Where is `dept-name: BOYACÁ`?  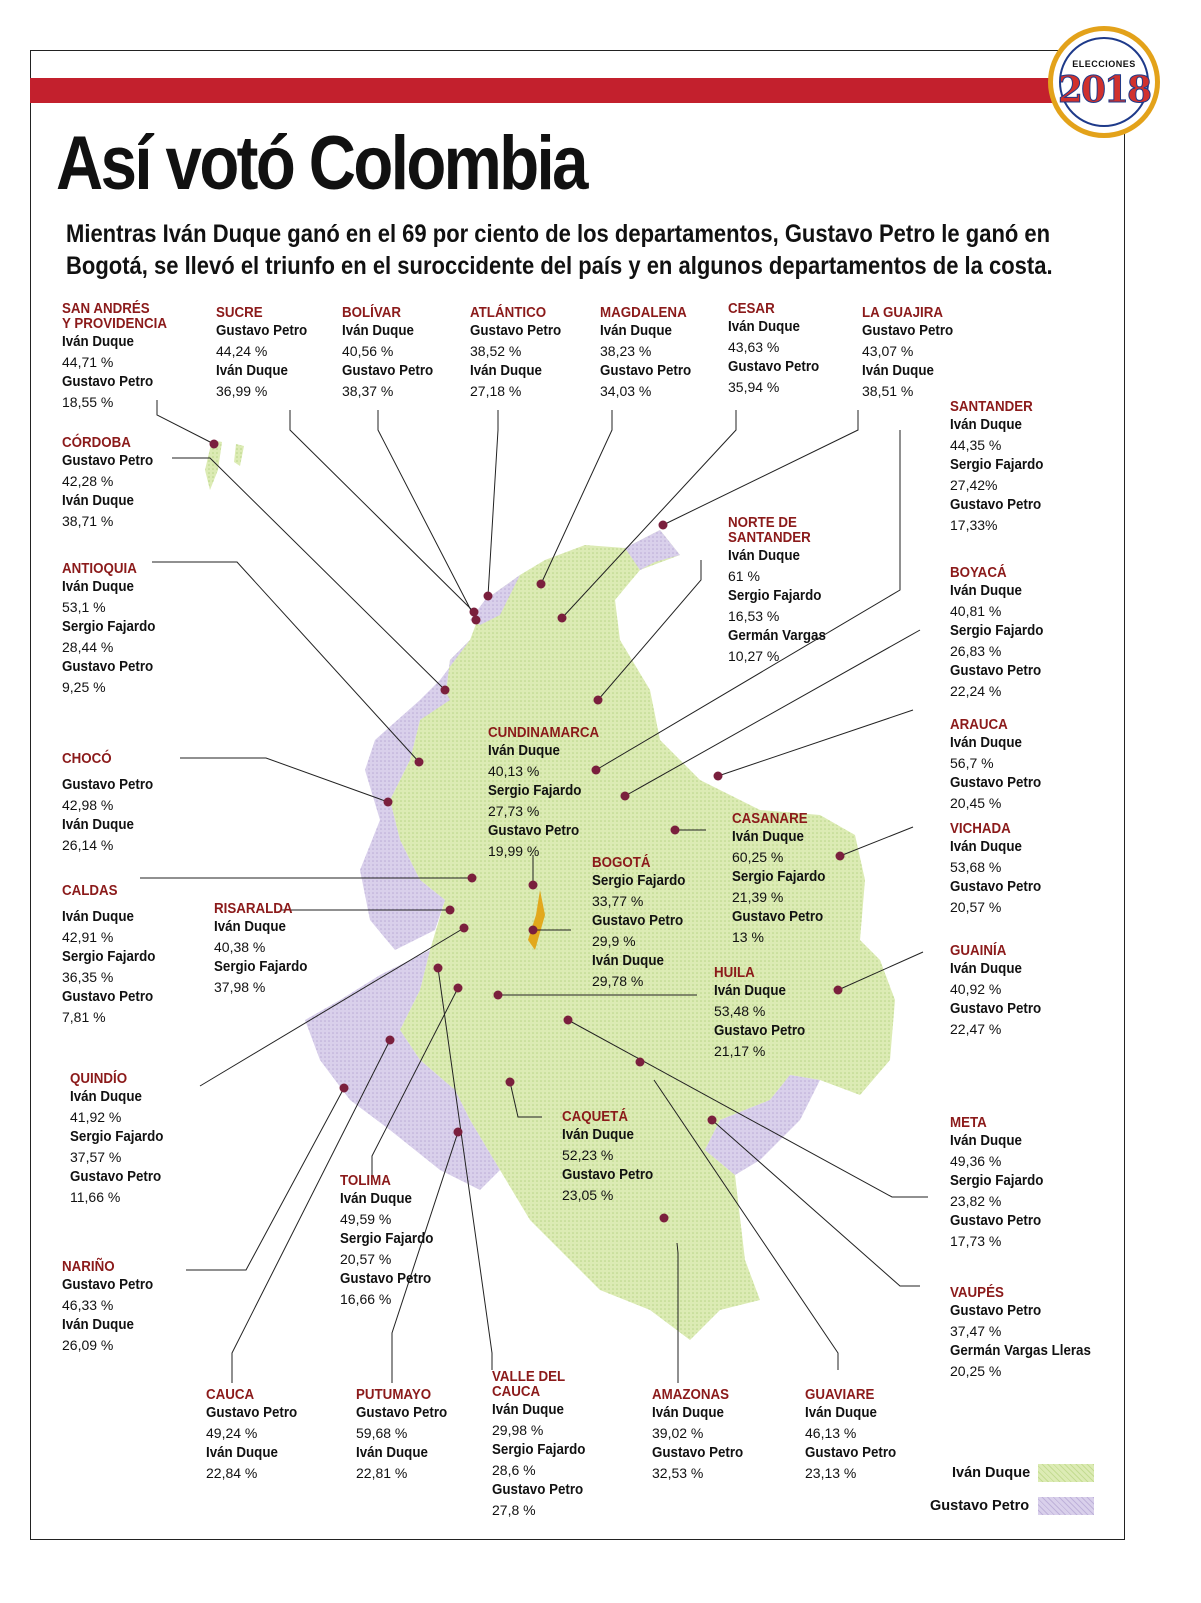 dept-name: BOYACÁ is located at coordinates (978, 573).